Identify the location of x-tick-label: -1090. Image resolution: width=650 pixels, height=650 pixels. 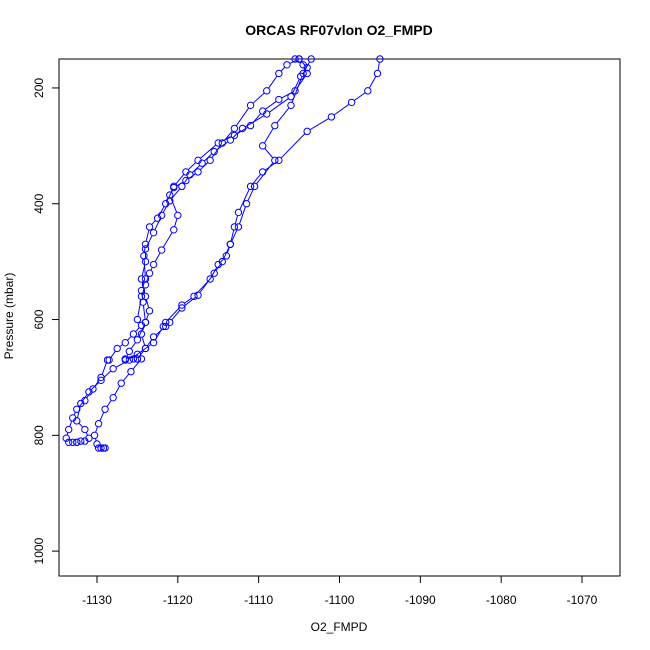
(420, 600).